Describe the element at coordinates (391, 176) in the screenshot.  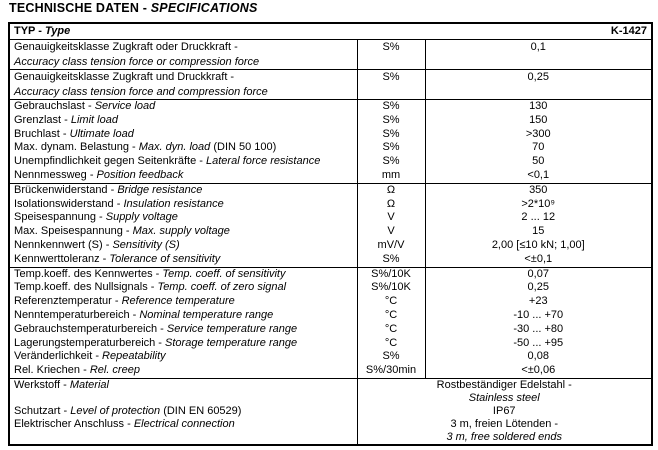
I see `unit-cell: mm` at that location.